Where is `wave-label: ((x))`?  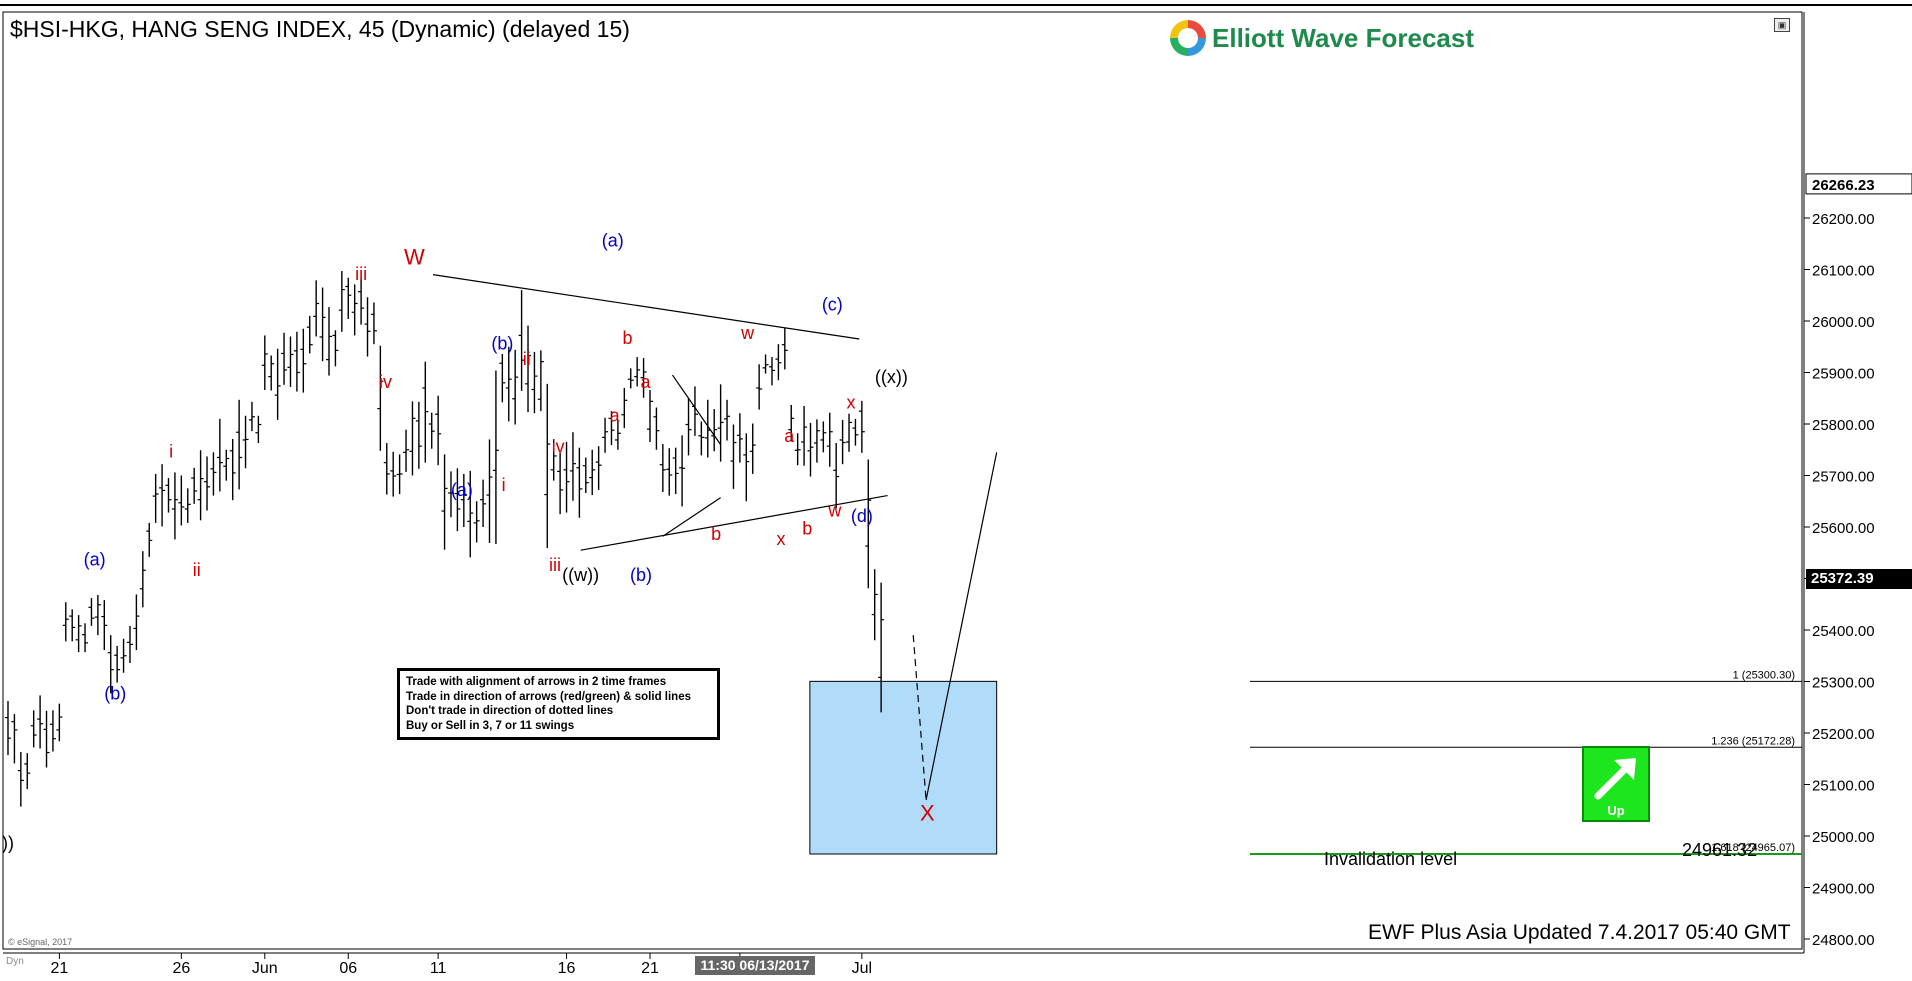 wave-label: ((x)) is located at coordinates (891, 377).